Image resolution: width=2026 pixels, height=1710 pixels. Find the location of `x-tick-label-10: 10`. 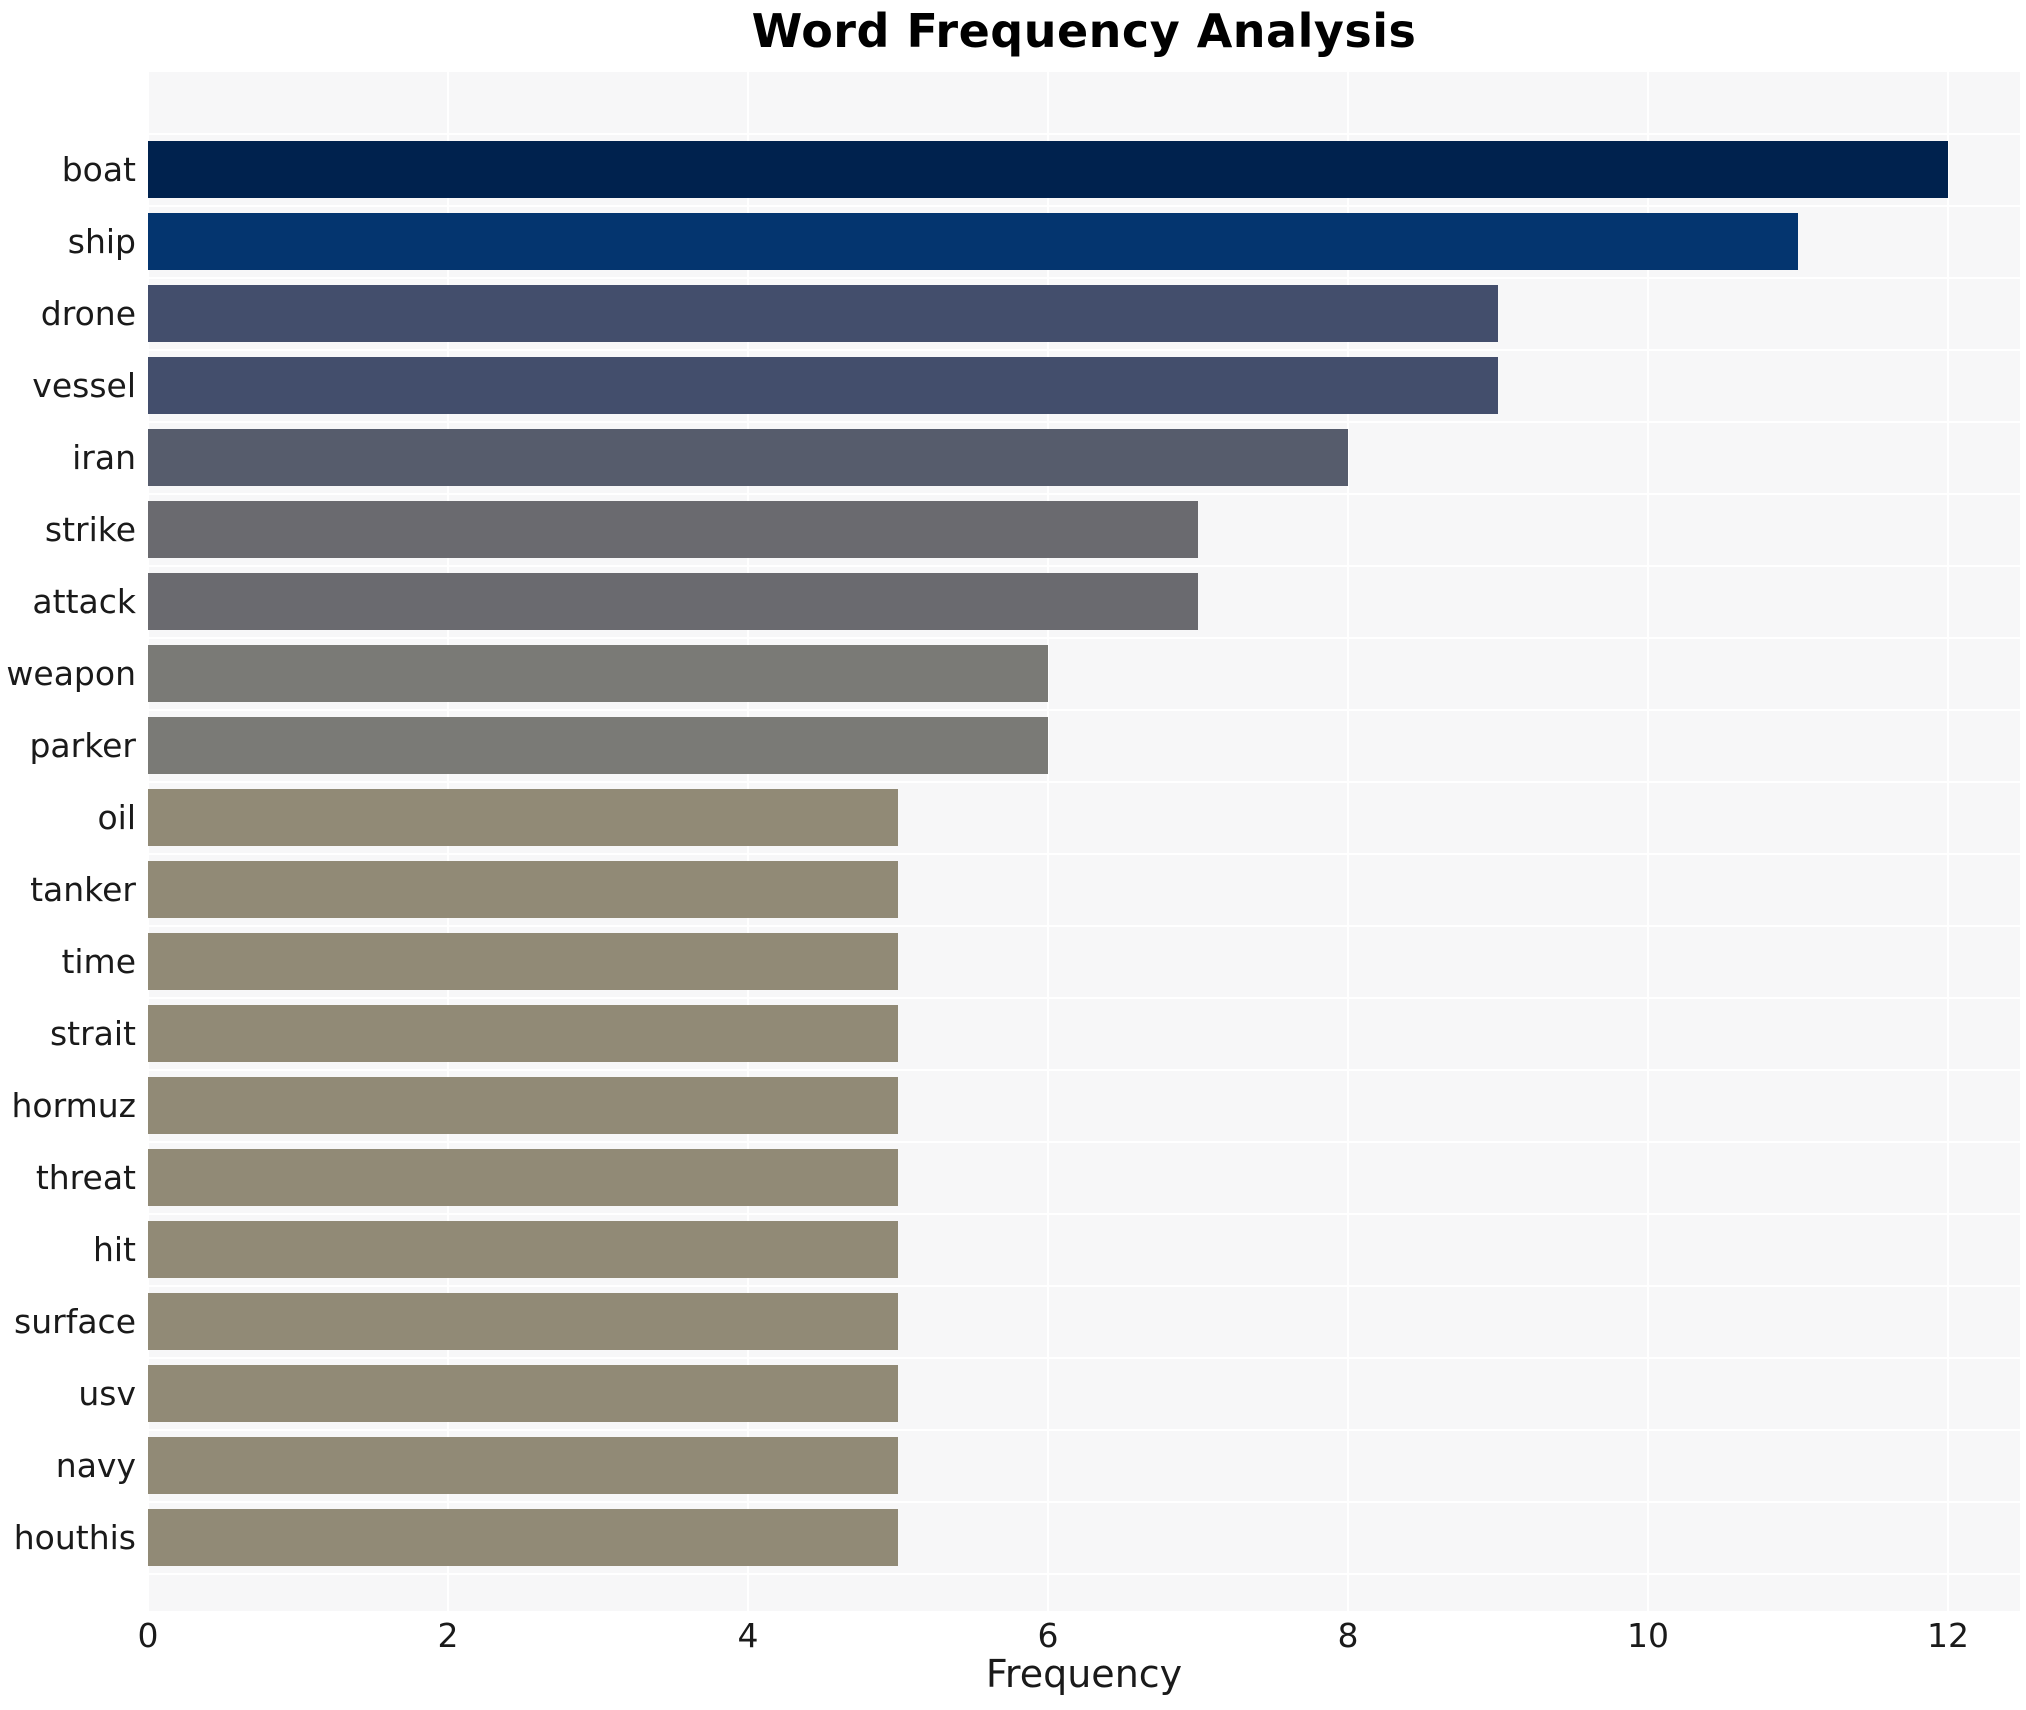

x-tick-label-10: 10 is located at coordinates (1648, 1635).